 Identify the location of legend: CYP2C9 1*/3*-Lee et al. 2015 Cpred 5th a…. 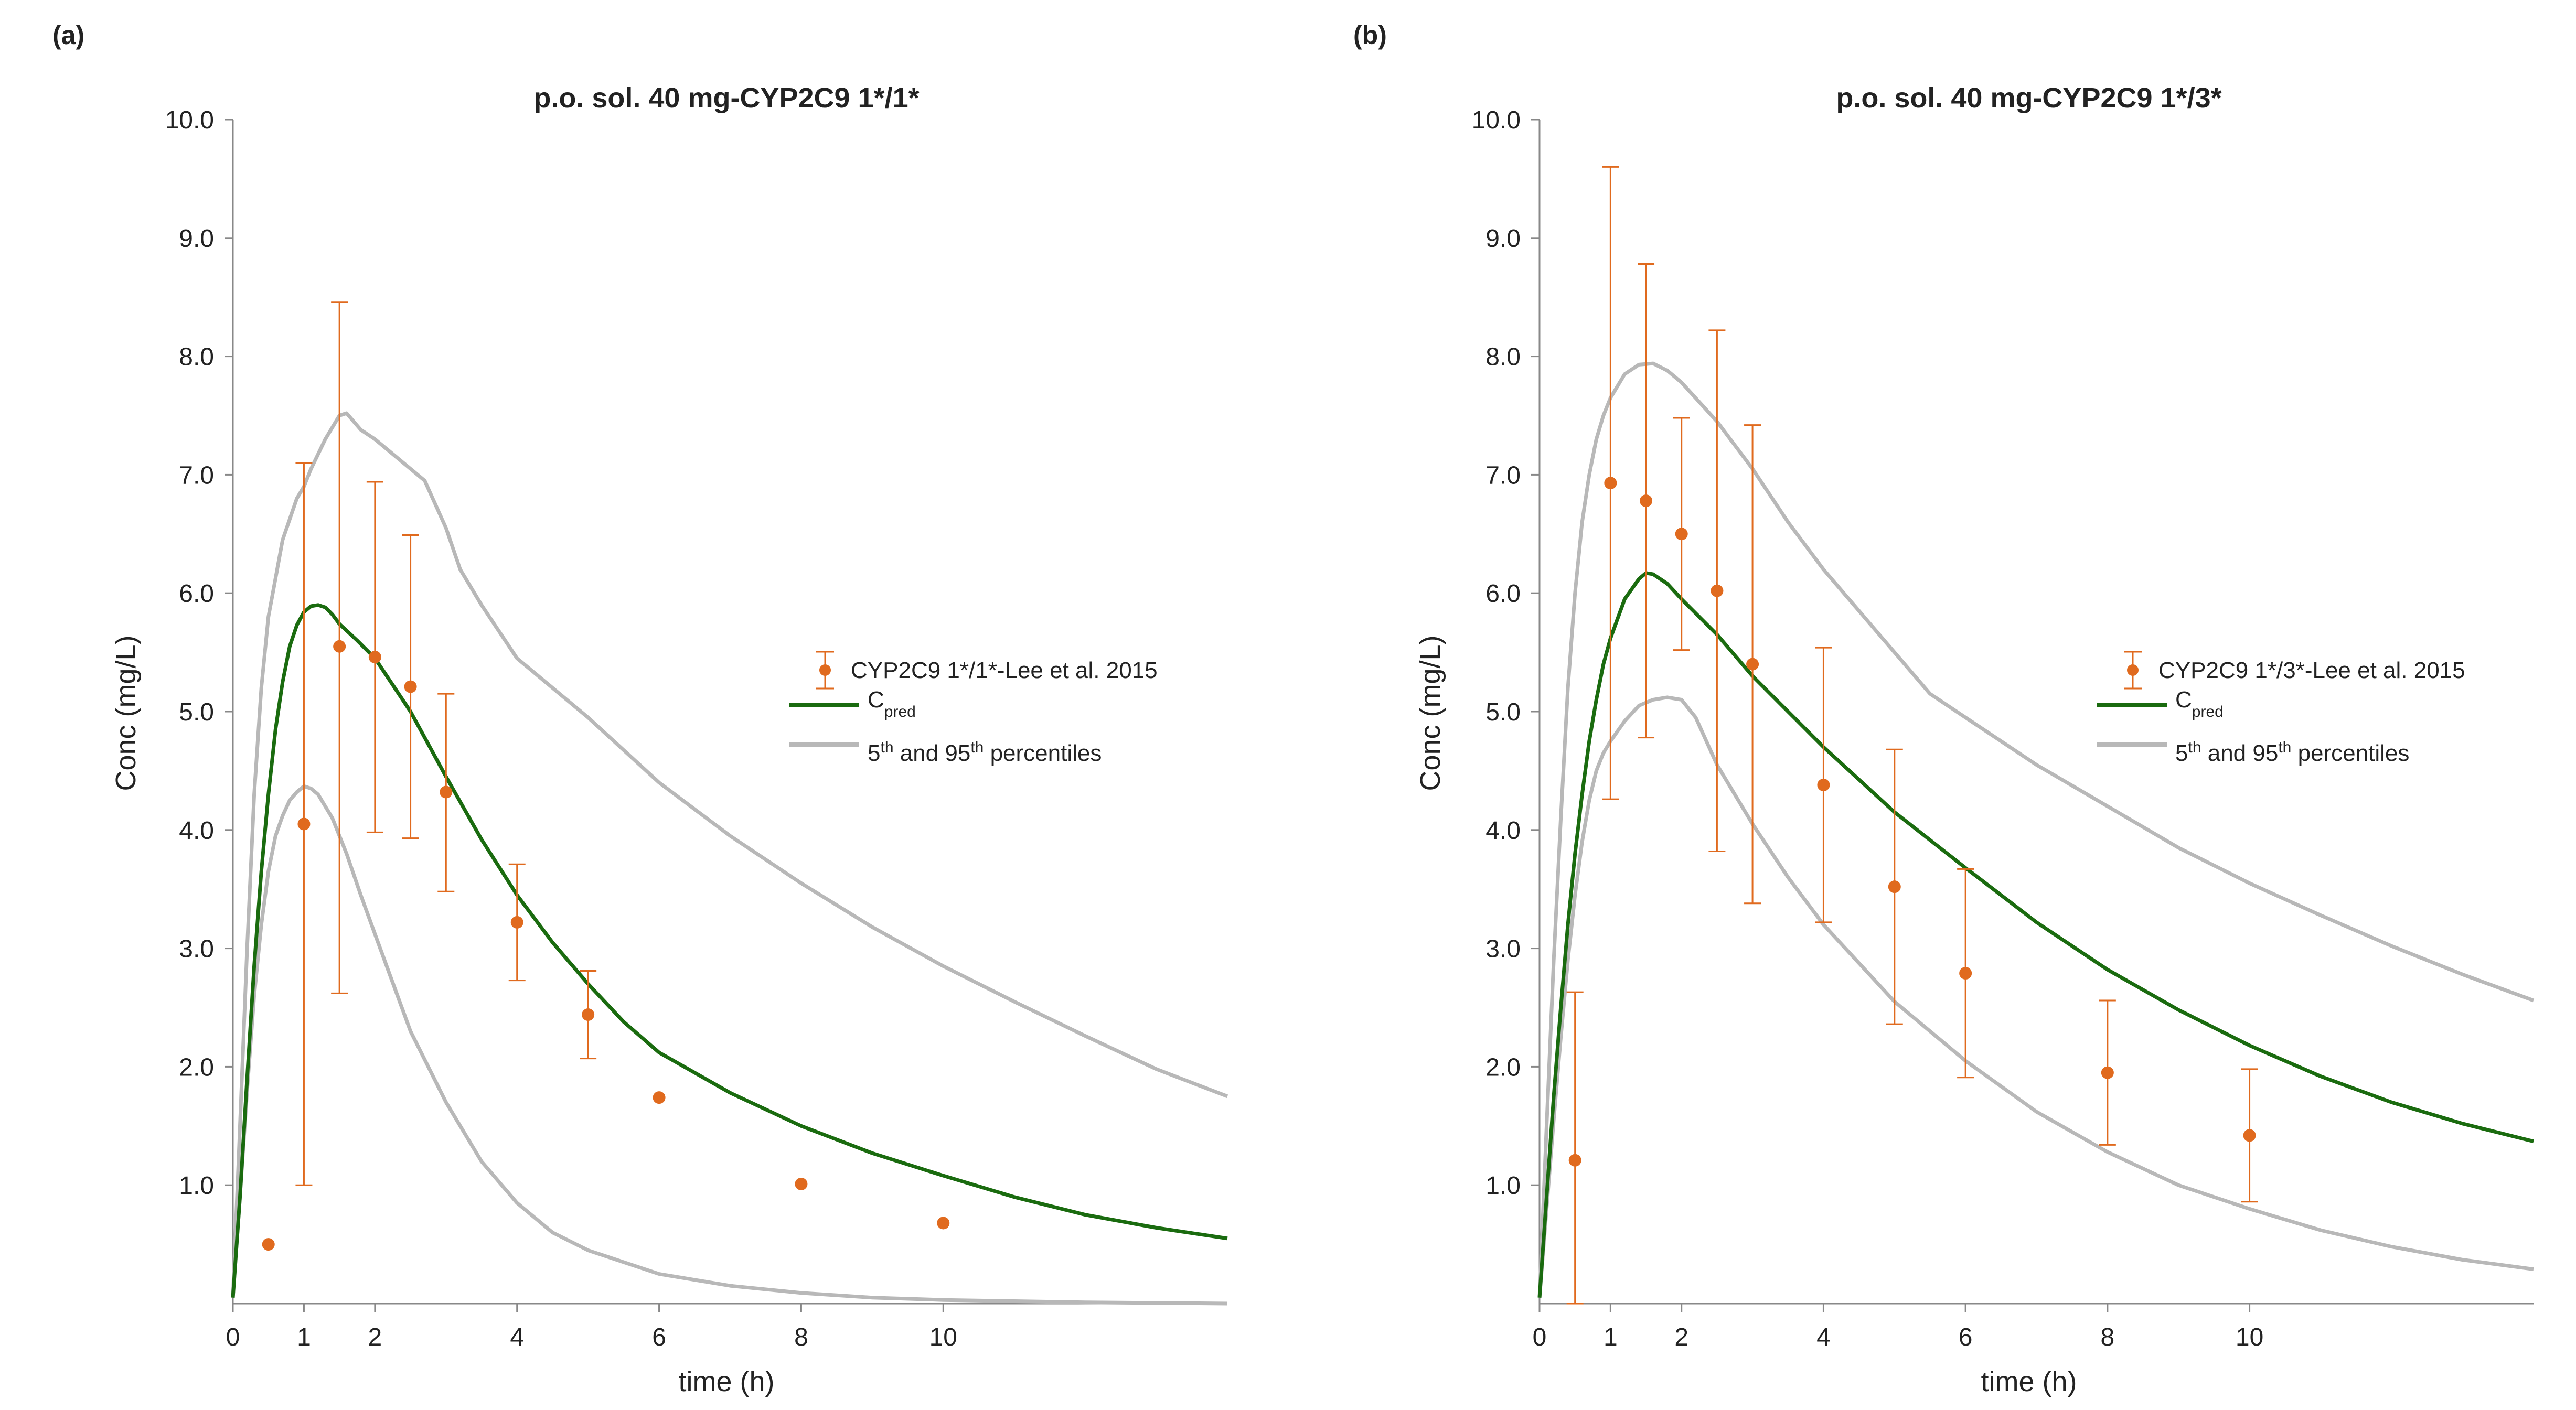
(2281, 709).